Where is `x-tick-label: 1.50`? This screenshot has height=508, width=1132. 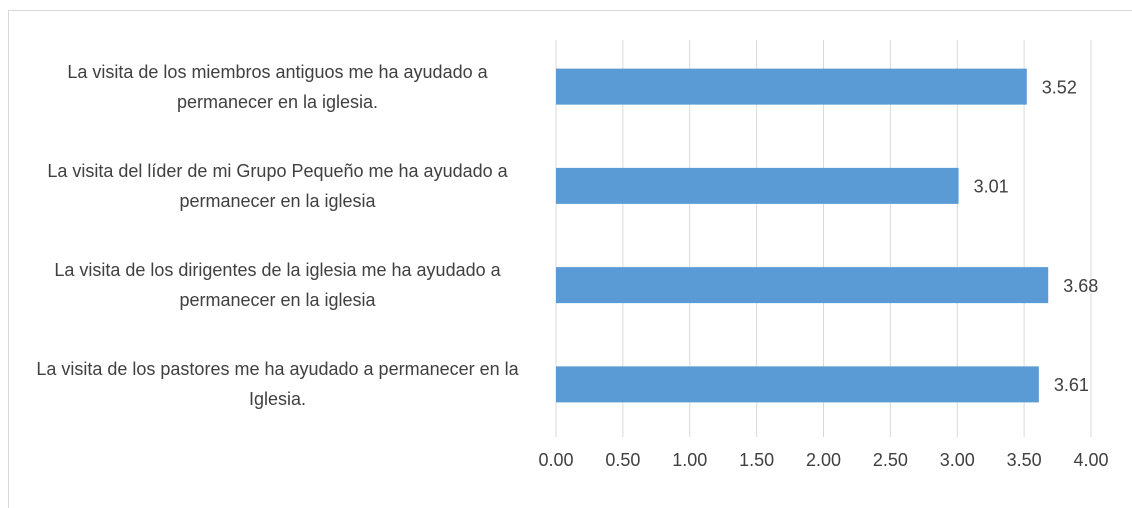 x-tick-label: 1.50 is located at coordinates (756, 460).